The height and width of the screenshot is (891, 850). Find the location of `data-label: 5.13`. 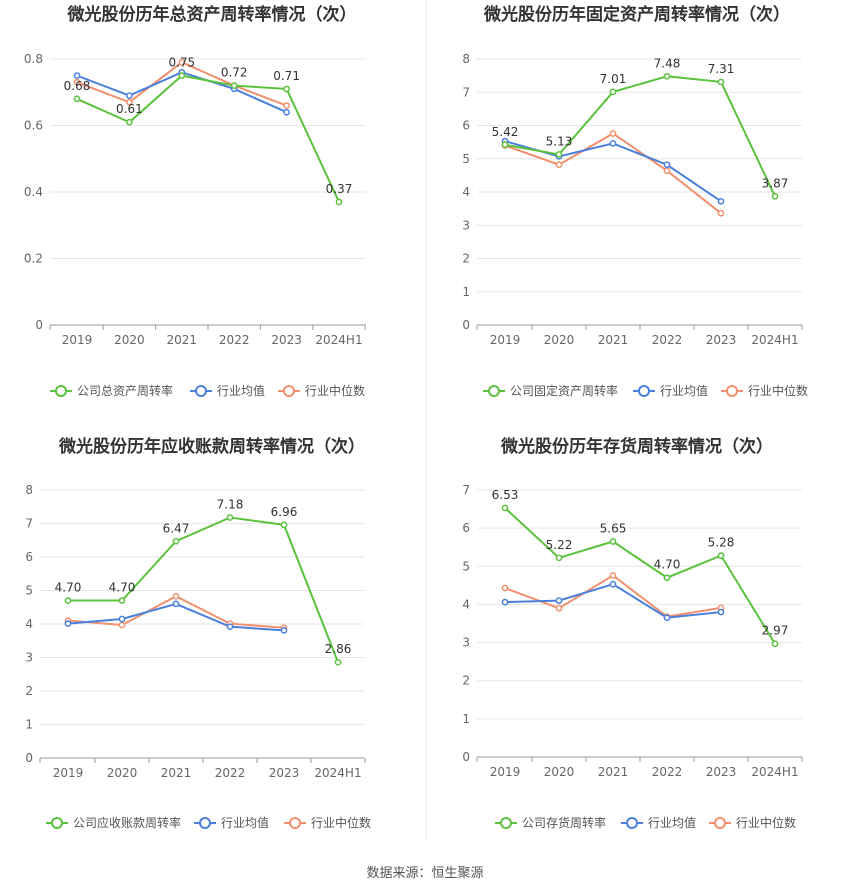

data-label: 5.13 is located at coordinates (559, 141).